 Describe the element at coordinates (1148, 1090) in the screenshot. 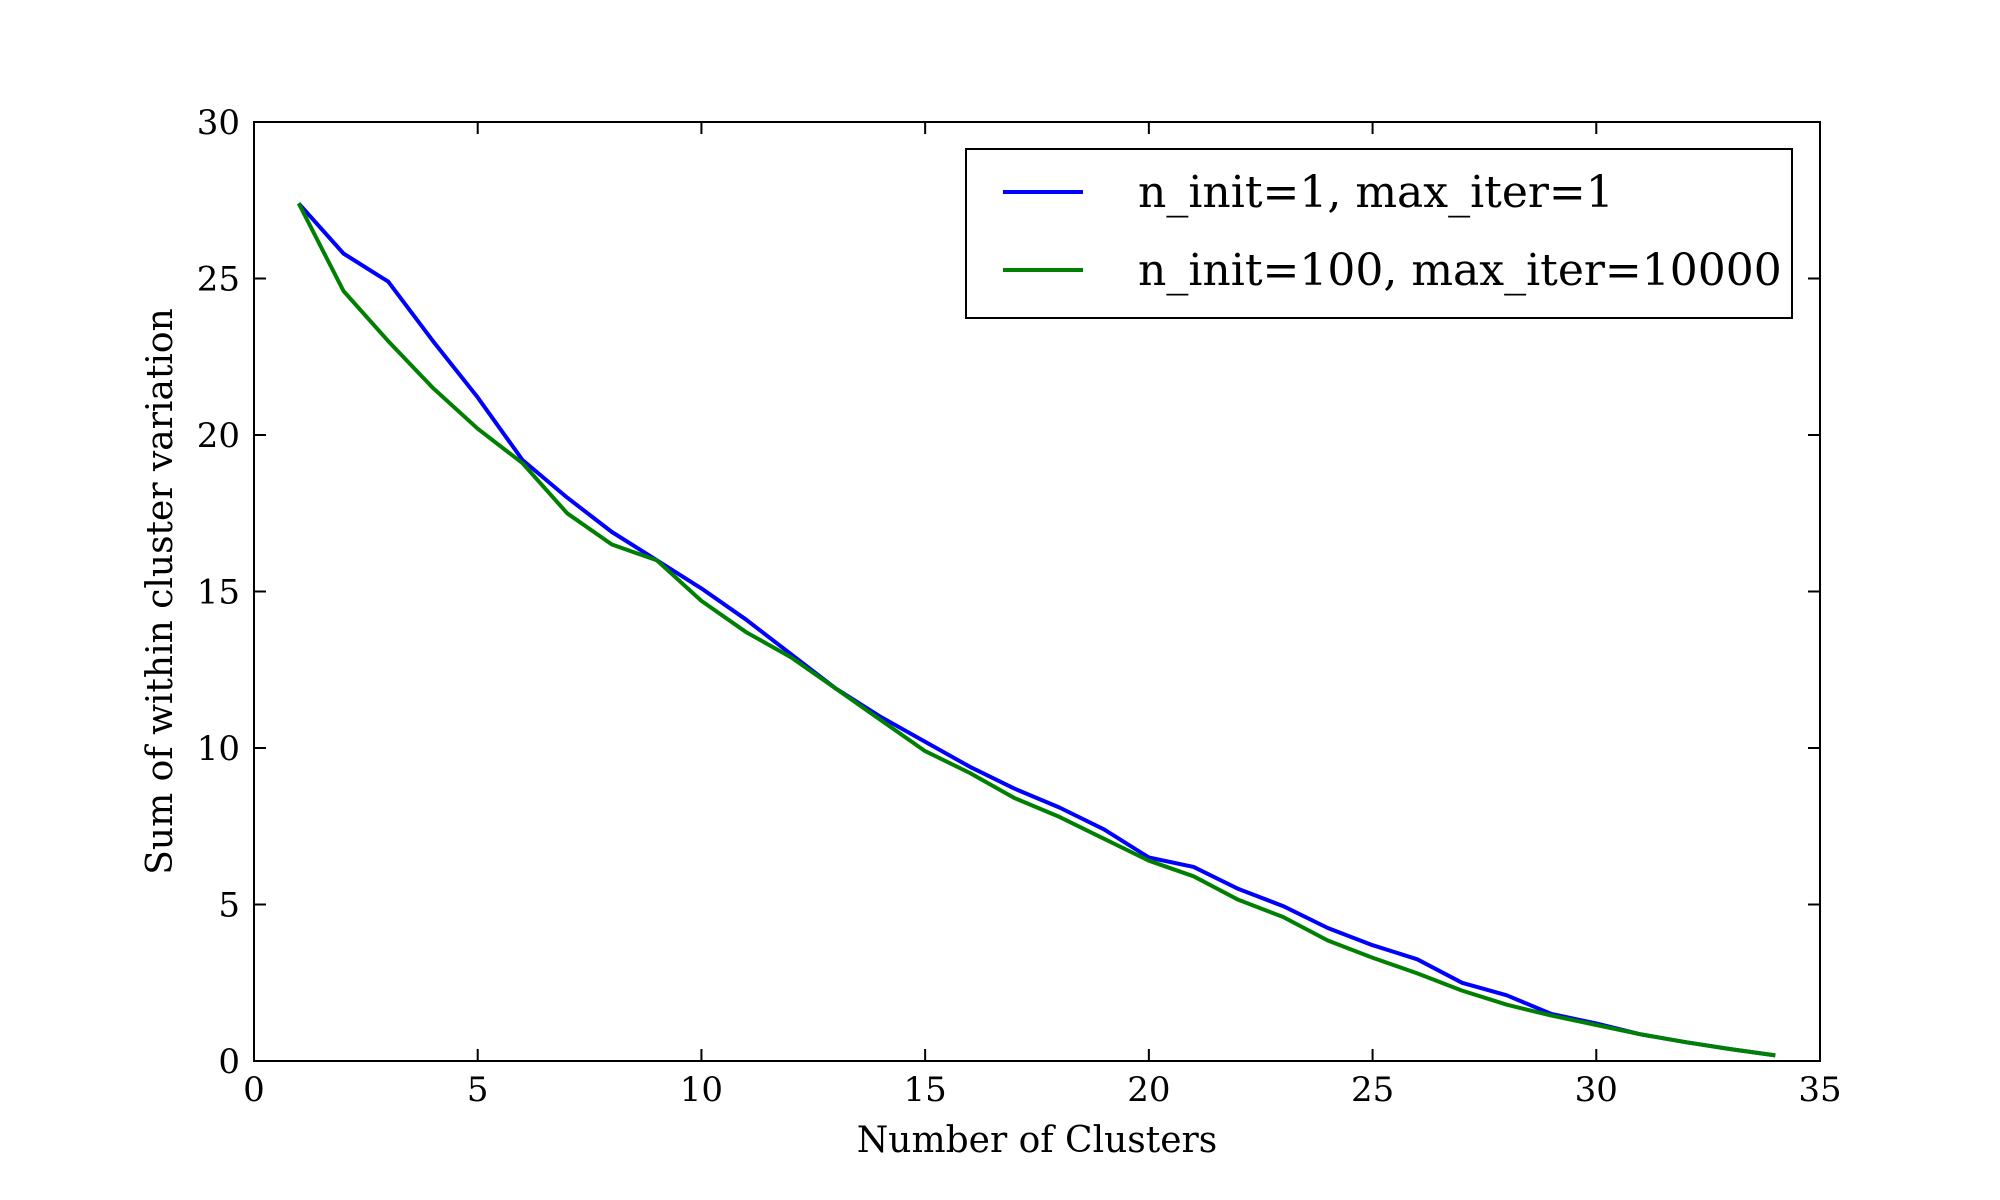

I see `x-tick-label: 20` at that location.